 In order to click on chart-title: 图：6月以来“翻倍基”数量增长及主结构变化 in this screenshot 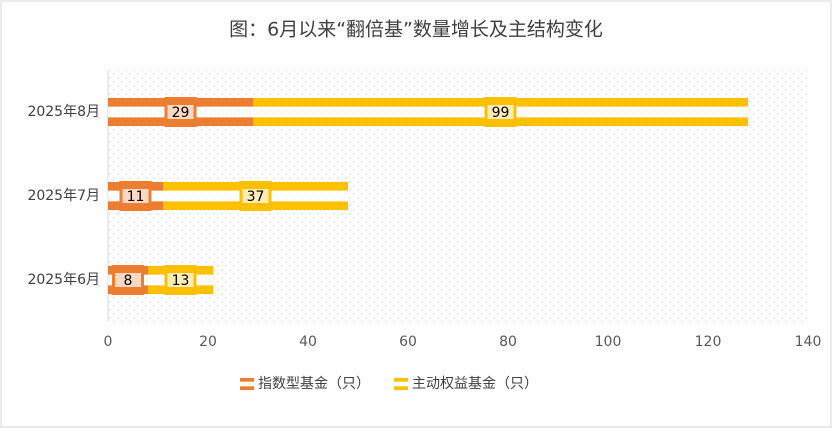, I will do `click(416, 30)`.